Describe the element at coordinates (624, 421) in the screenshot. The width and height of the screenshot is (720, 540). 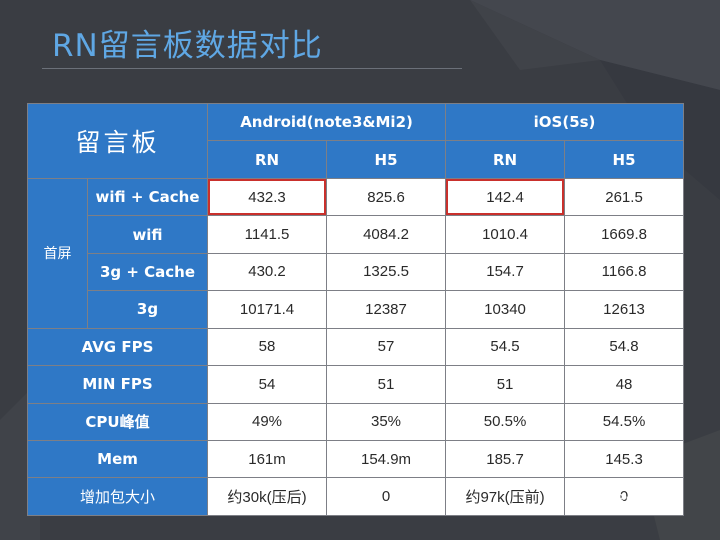
I see `table-cell: 54.5%` at that location.